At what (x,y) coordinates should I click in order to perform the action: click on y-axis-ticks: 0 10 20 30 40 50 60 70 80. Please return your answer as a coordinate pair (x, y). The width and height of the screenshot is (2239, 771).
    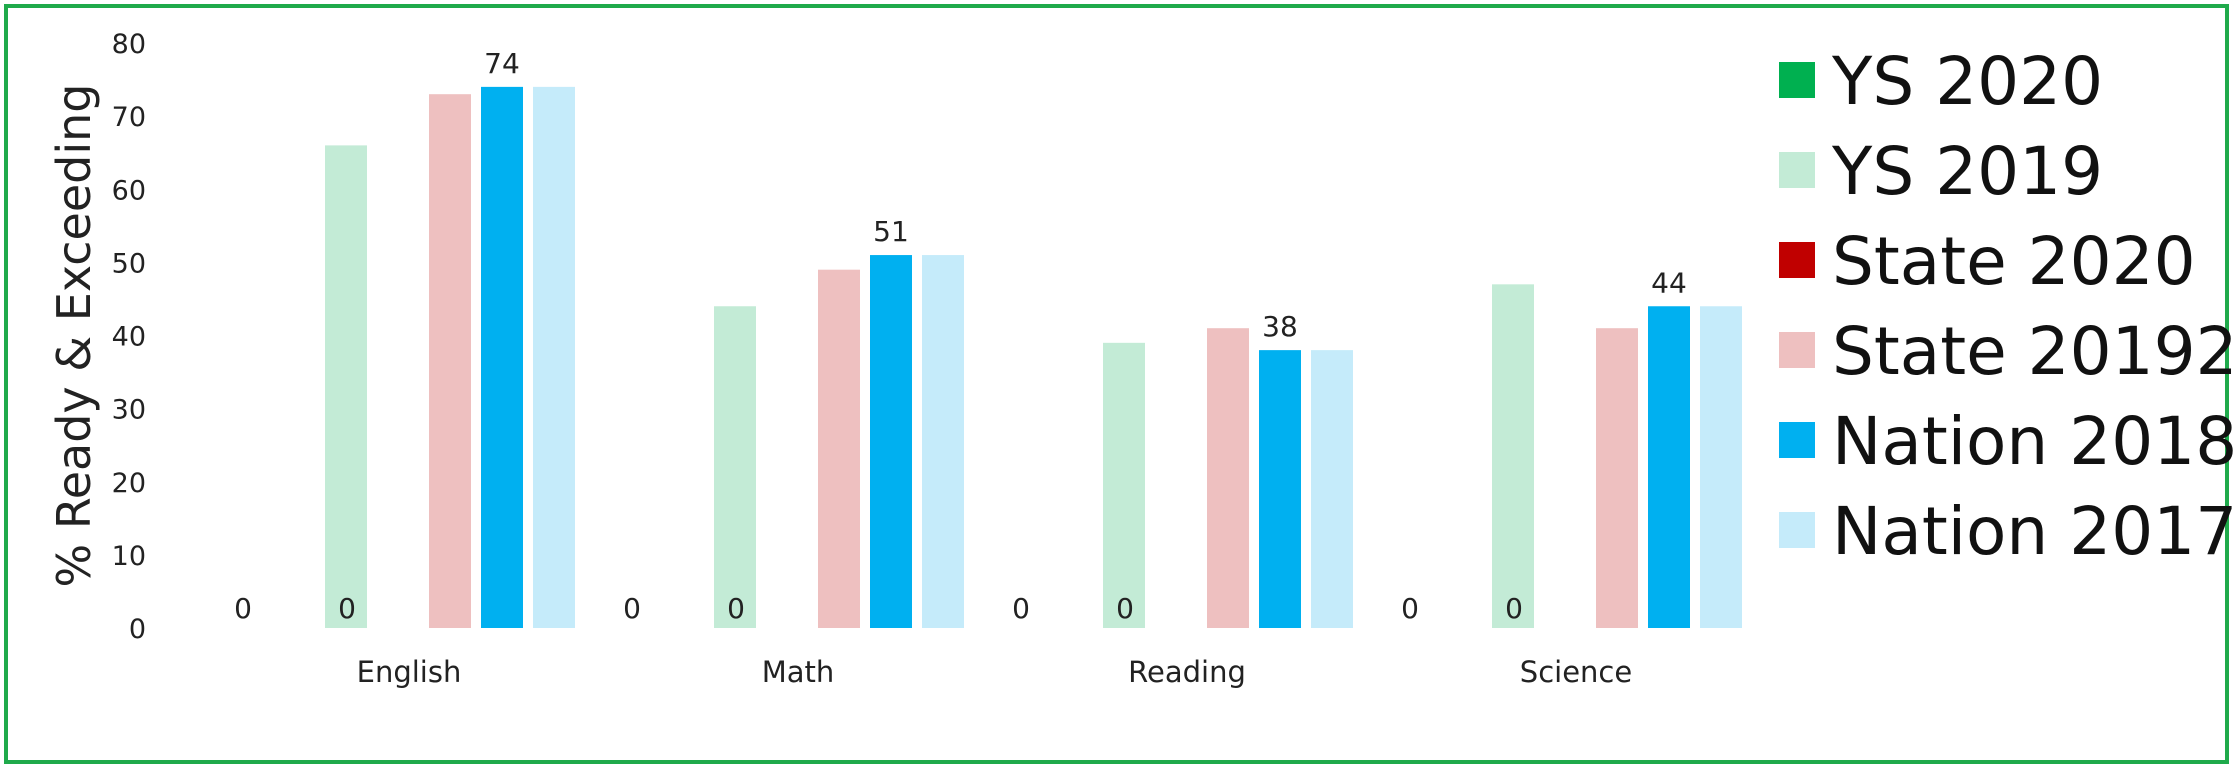
    Looking at the image, I should click on (129, 337).